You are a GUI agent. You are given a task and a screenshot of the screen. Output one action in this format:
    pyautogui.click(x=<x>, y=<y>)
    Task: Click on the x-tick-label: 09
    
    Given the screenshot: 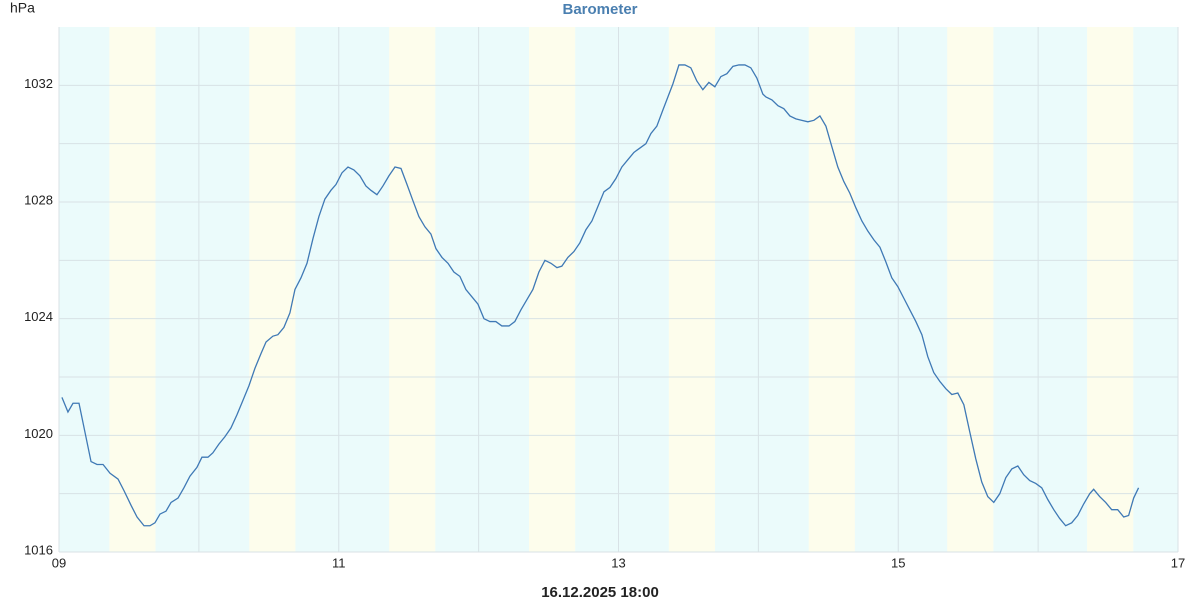 What is the action you would take?
    pyautogui.click(x=59, y=562)
    